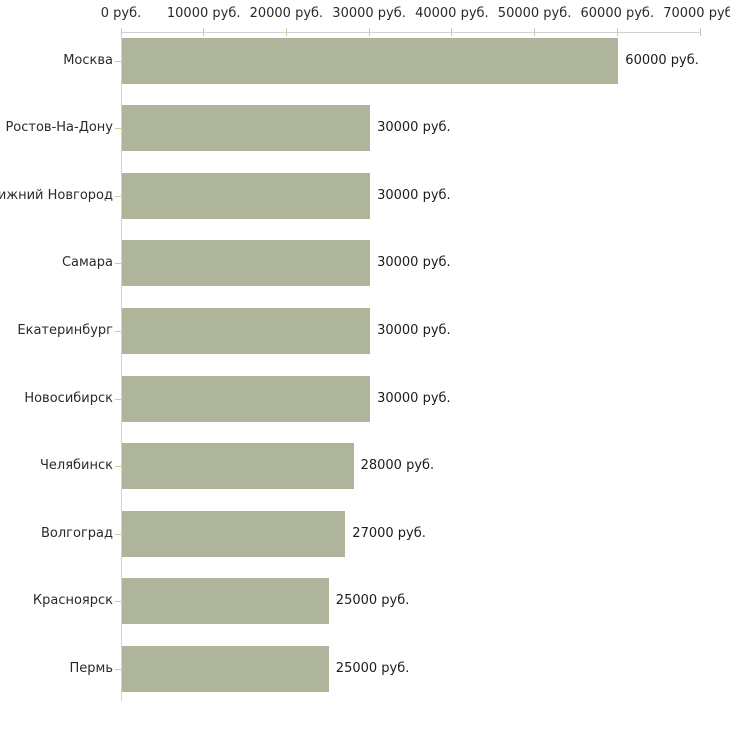  Describe the element at coordinates (397, 466) in the screenshot. I see `value-label: 28000 руб.` at that location.